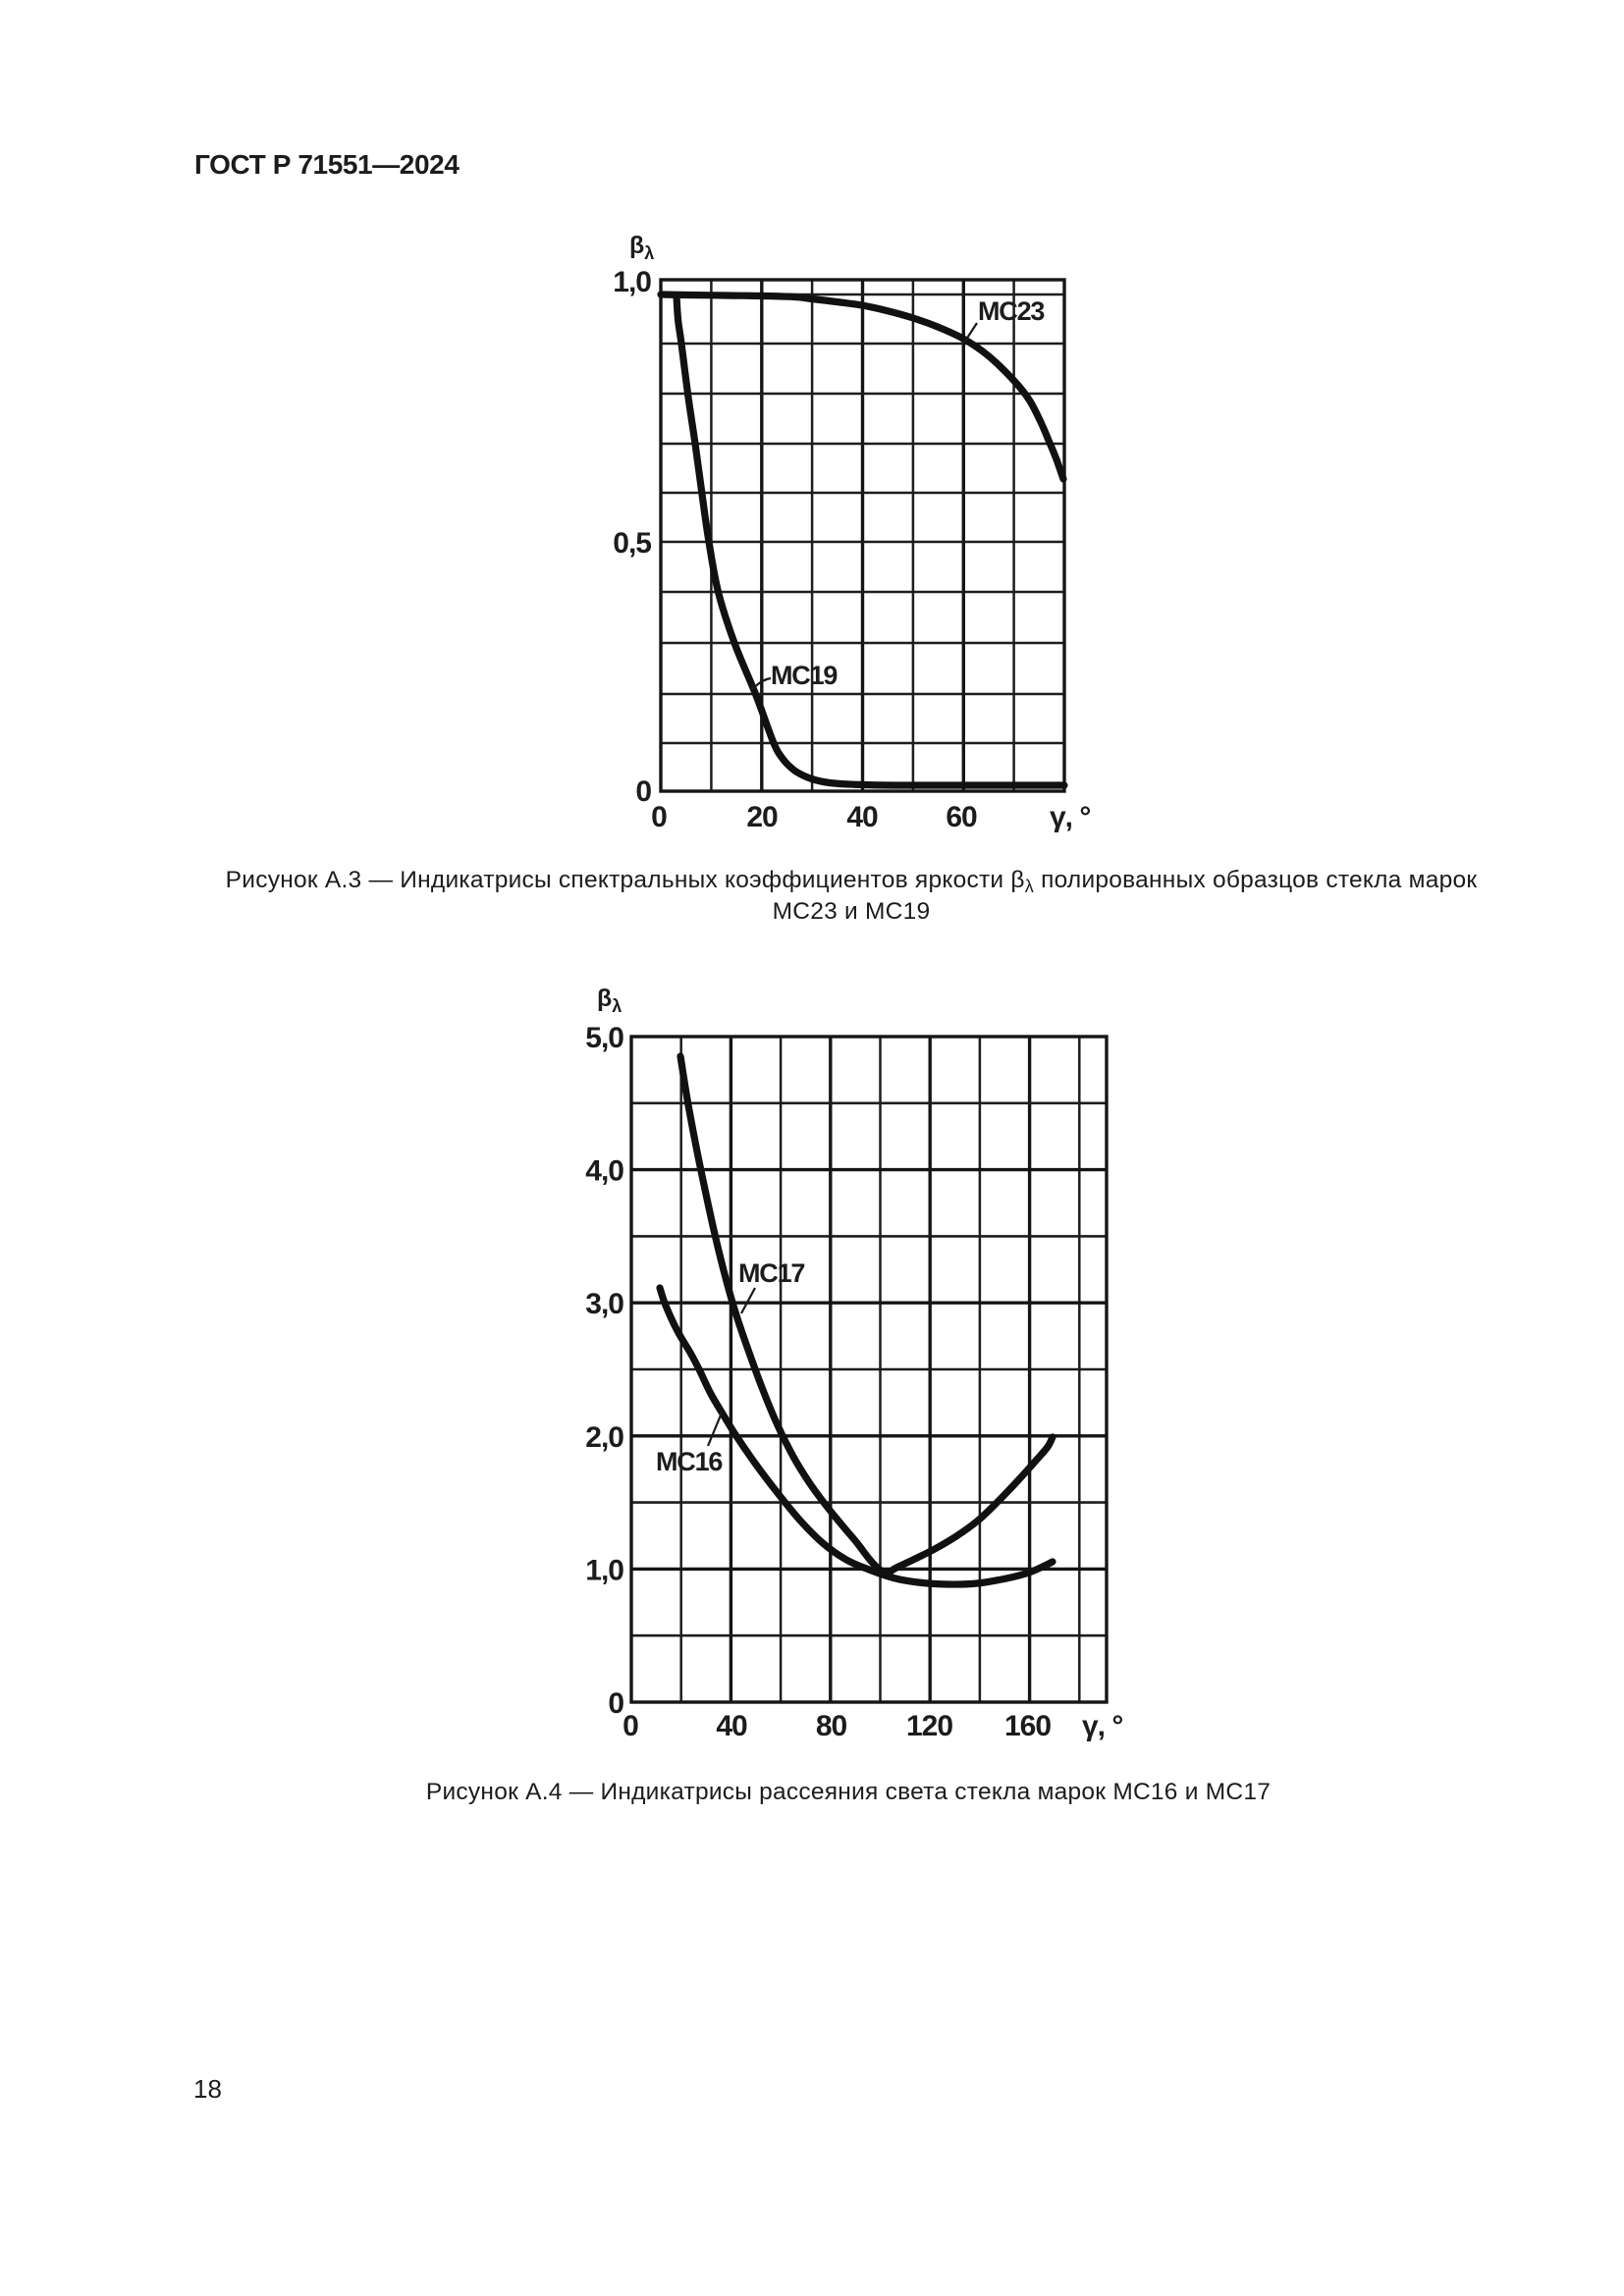 The height and width of the screenshot is (2296, 1624). Describe the element at coordinates (831, 1726) in the screenshot. I see `svg-text: 80` at that location.